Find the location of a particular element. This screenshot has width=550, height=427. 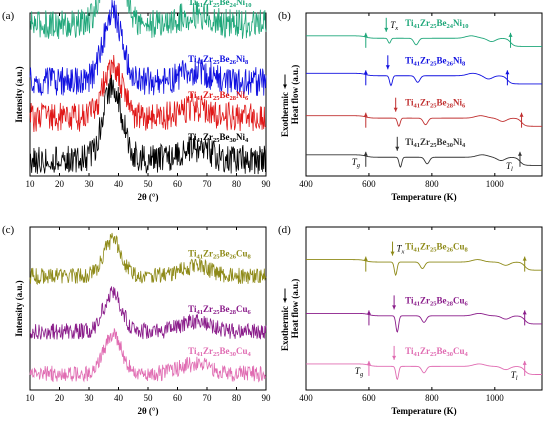

dsc-series-line is located at coordinates (424, 121).